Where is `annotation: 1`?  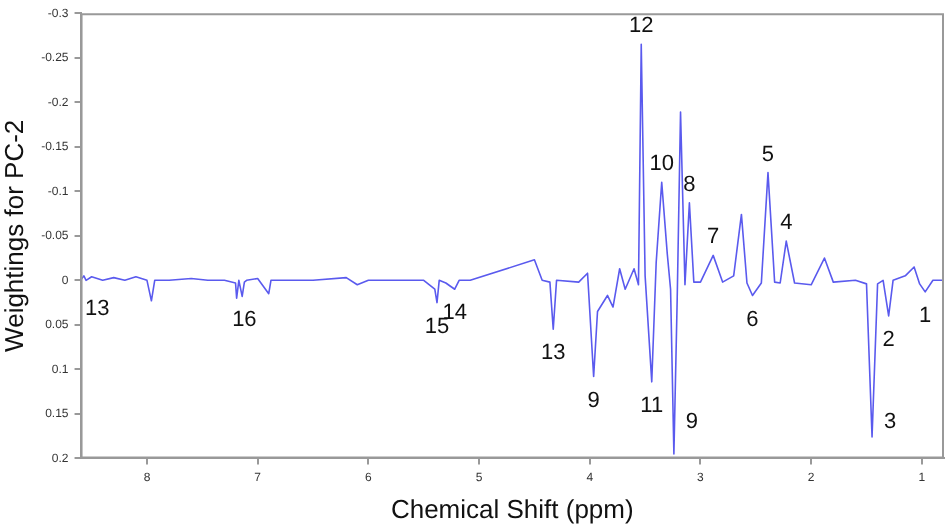 annotation: 1 is located at coordinates (925, 315).